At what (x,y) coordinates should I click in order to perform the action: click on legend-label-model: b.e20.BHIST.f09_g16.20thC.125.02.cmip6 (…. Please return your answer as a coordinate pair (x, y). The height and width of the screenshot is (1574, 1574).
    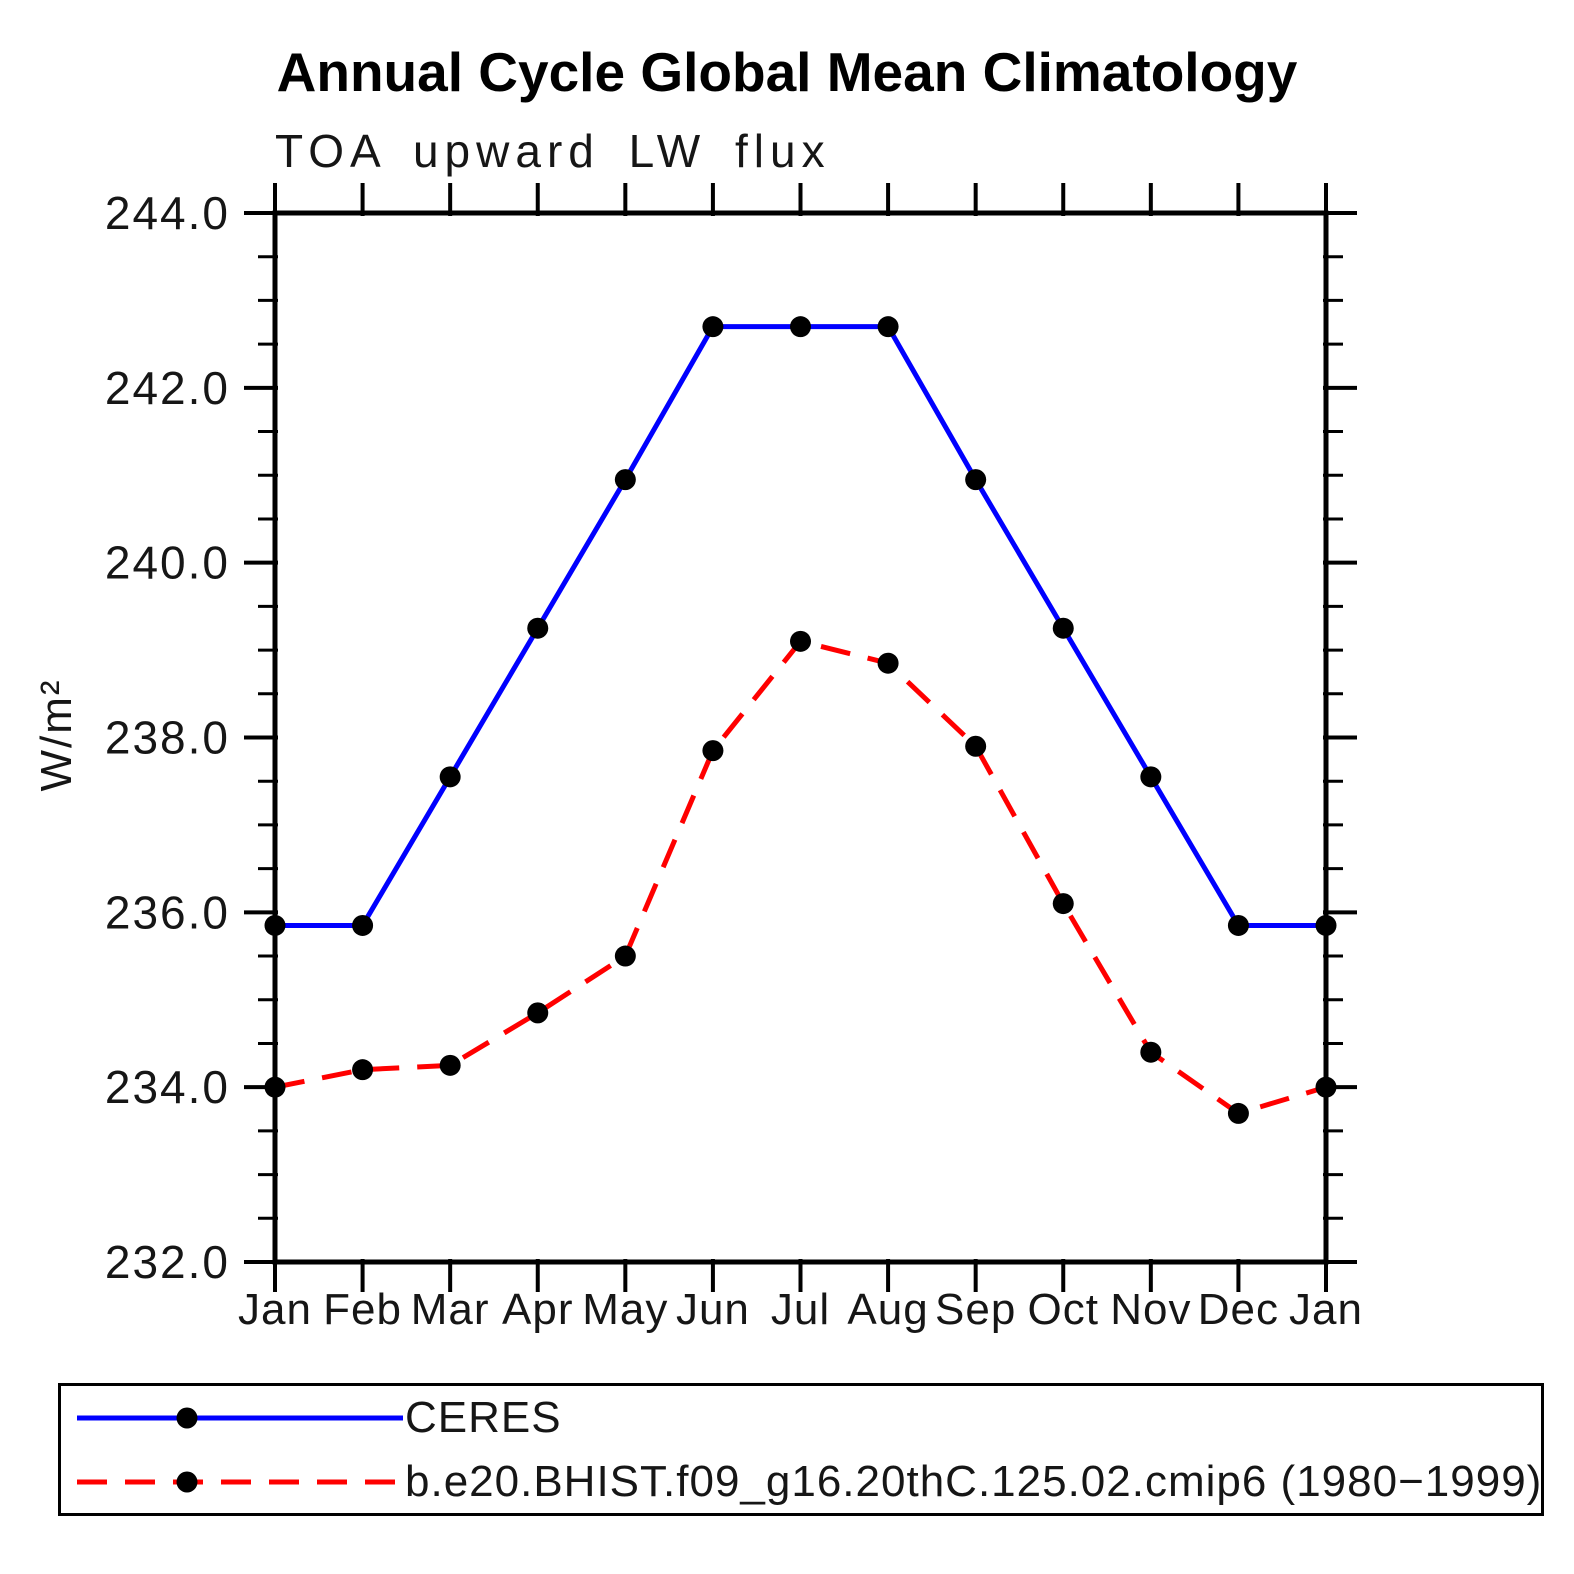
    Looking at the image, I should click on (974, 1481).